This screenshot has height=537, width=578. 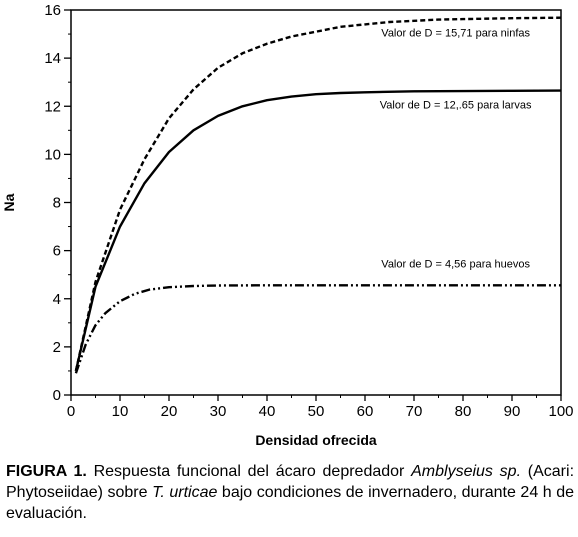 I want to click on y-tick-label: 16, so click(x=52, y=10).